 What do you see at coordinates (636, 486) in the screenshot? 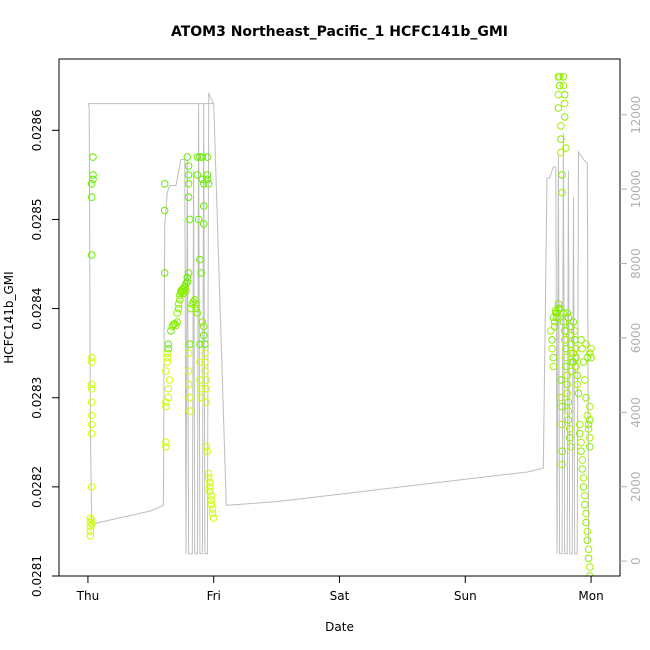
I see `y2-tick-label: 2000` at bounding box center [636, 486].